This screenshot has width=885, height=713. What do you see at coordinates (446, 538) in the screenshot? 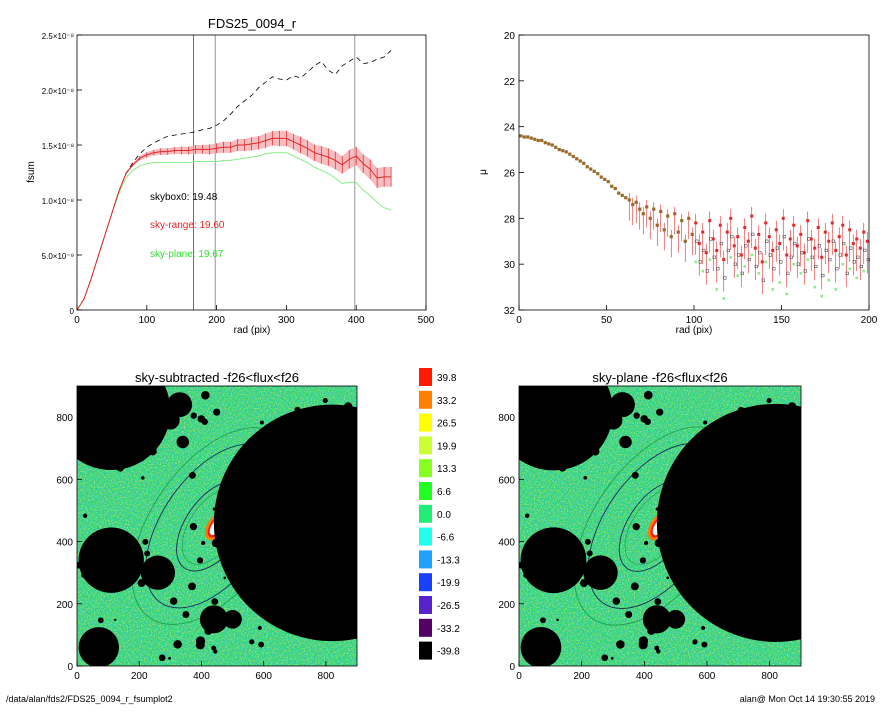
I see `colorbar-label: -6.6` at bounding box center [446, 538].